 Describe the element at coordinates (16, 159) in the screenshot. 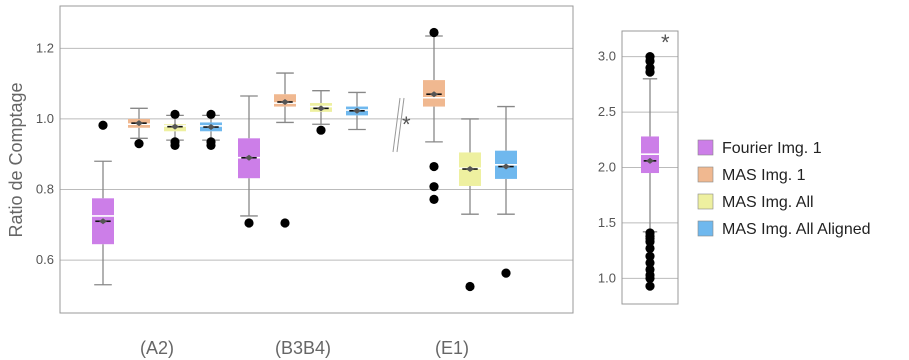

I see `y-axis-label: Ratio de Comptage` at that location.